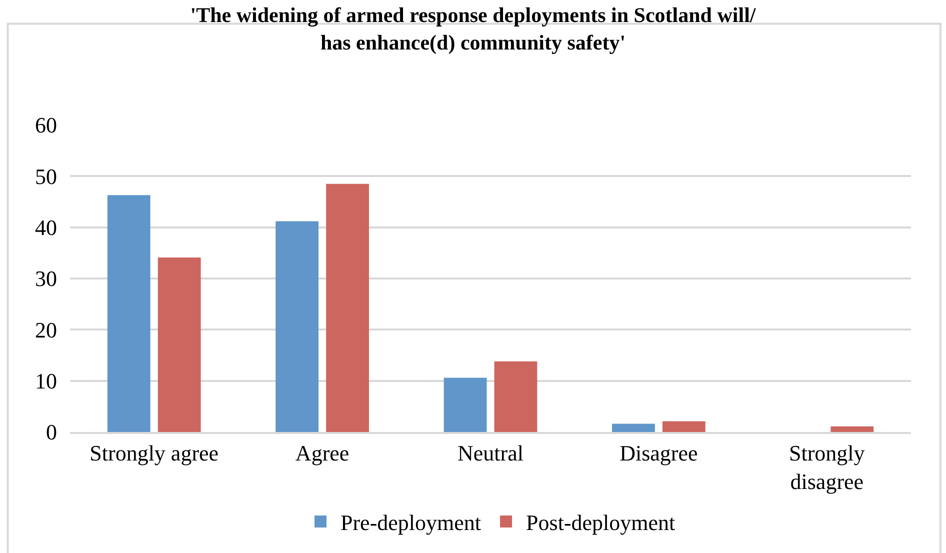 The width and height of the screenshot is (946, 553). What do you see at coordinates (473, 28) in the screenshot?
I see `chart-title: 'The widening of armed response deployments in Scotland will/ has enhance(d) community safety'` at bounding box center [473, 28].